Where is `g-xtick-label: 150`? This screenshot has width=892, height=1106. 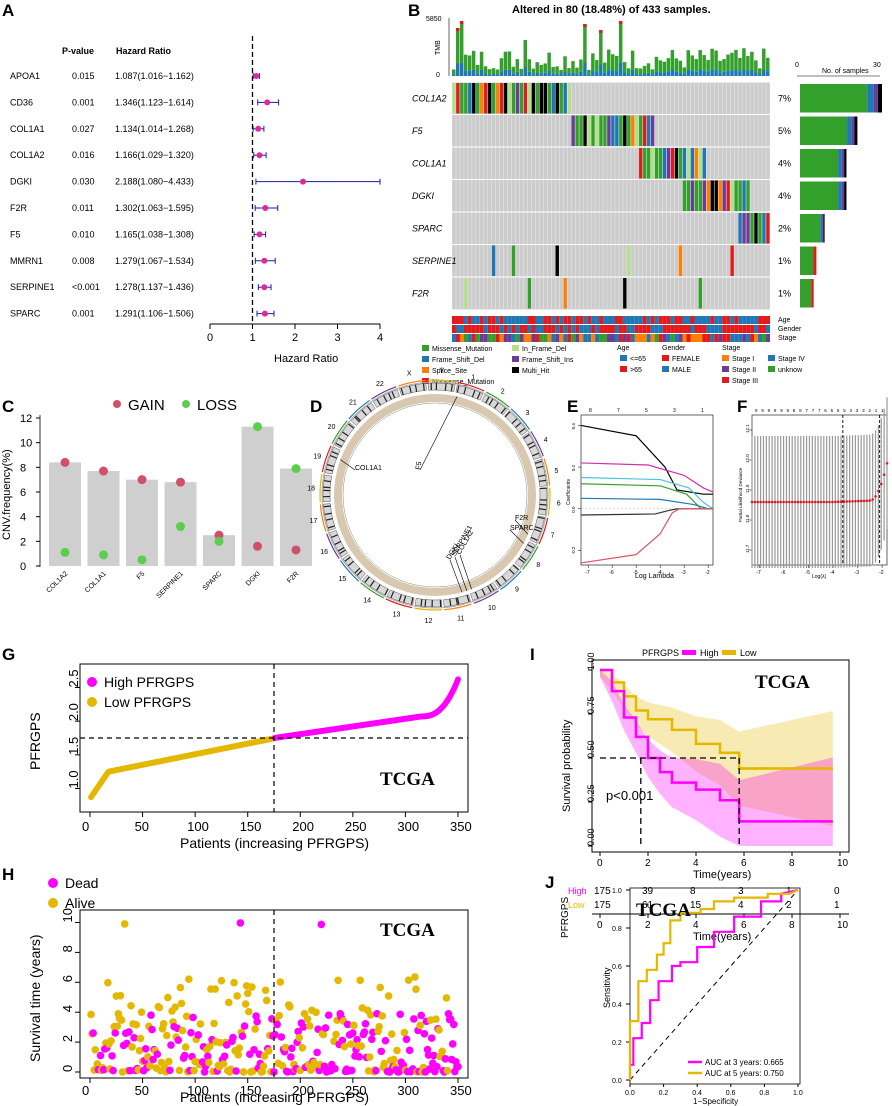
g-xtick-label: 150 is located at coordinates (251, 826).